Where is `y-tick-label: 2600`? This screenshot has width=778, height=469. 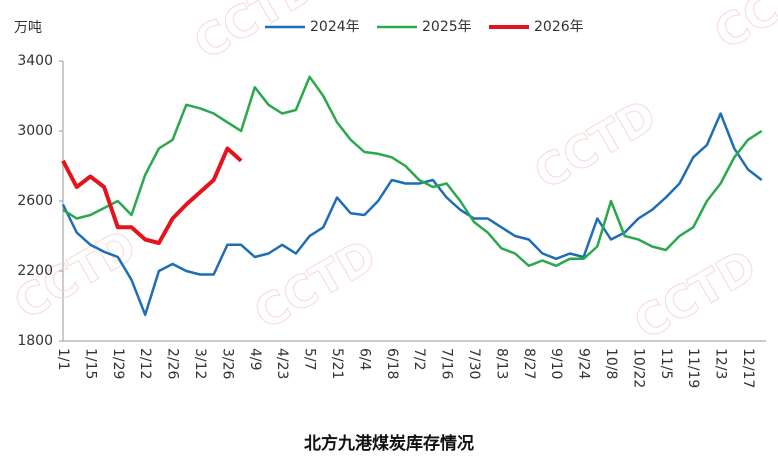
y-tick-label: 2600 is located at coordinates (35, 201).